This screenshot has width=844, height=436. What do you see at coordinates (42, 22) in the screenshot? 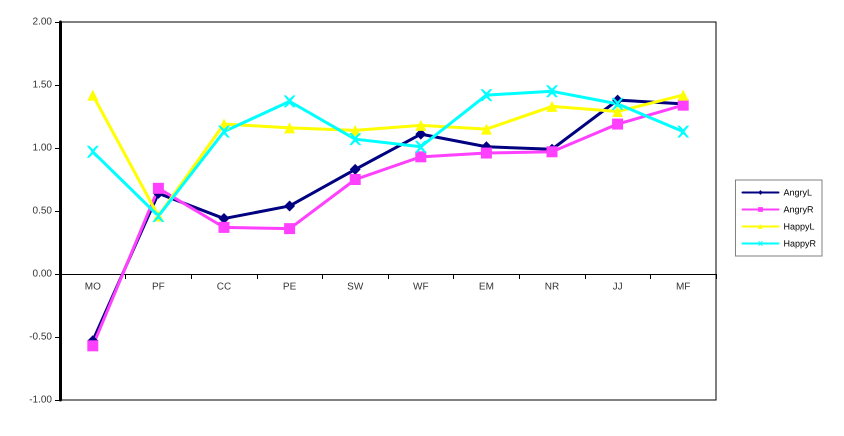
I see `y-tick-label: 2.00` at bounding box center [42, 22].